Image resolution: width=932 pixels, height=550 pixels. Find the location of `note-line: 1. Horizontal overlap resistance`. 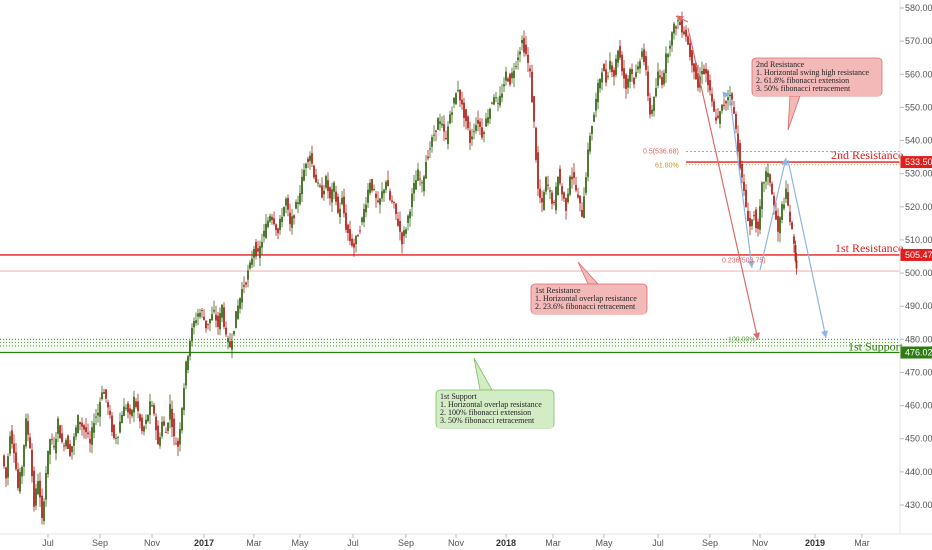

note-line: 1. Horizontal overlap resistance is located at coordinates (586, 298).